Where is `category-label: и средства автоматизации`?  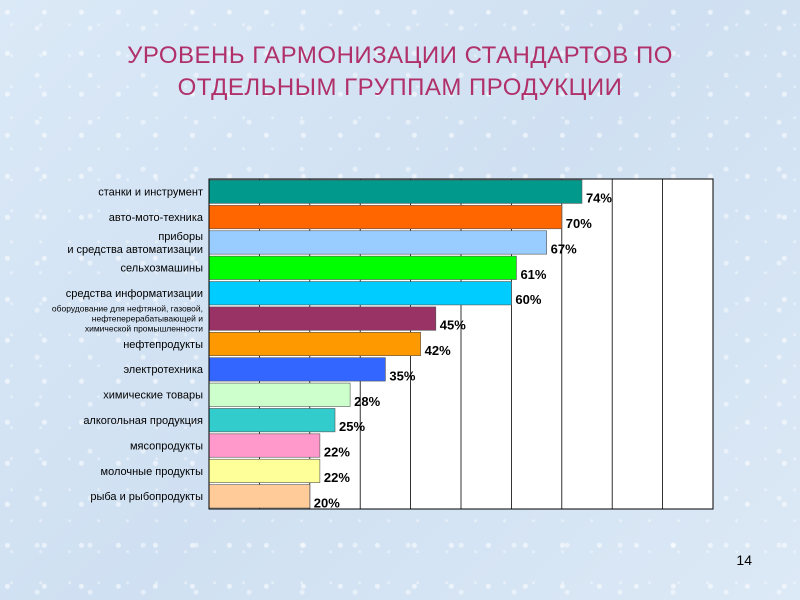
category-label: и средства автоматизации is located at coordinates (135, 250).